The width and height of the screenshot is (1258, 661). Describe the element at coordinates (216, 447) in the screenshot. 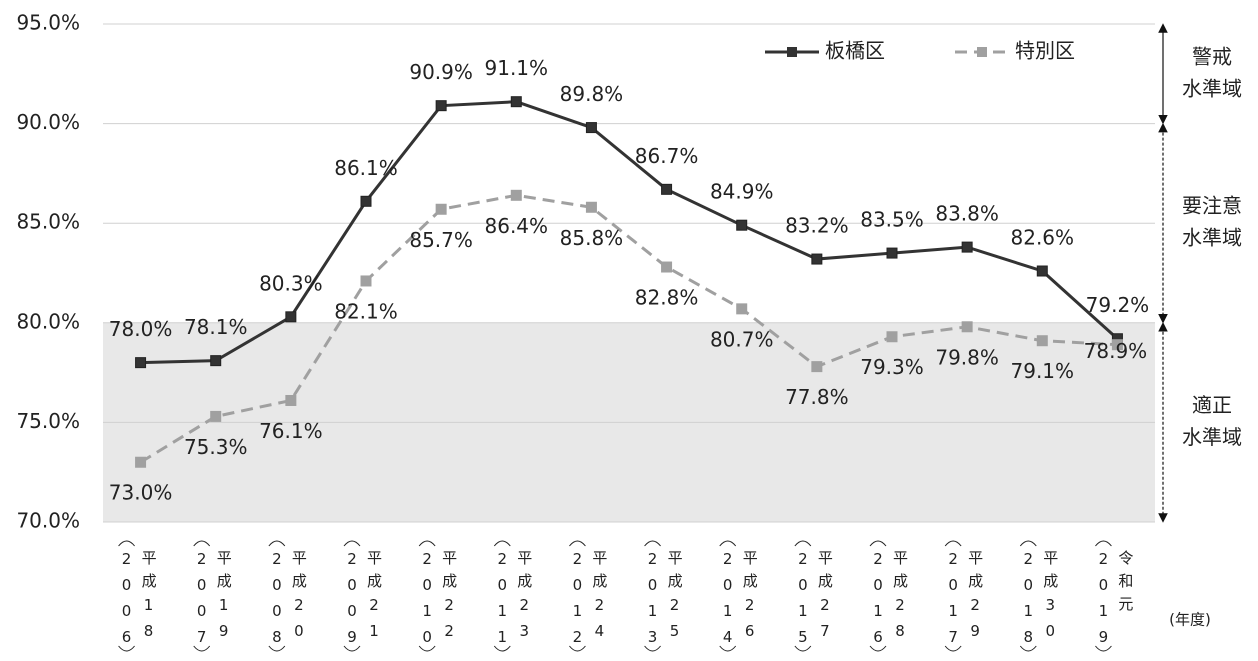

I see `data-label: 75.3%` at that location.